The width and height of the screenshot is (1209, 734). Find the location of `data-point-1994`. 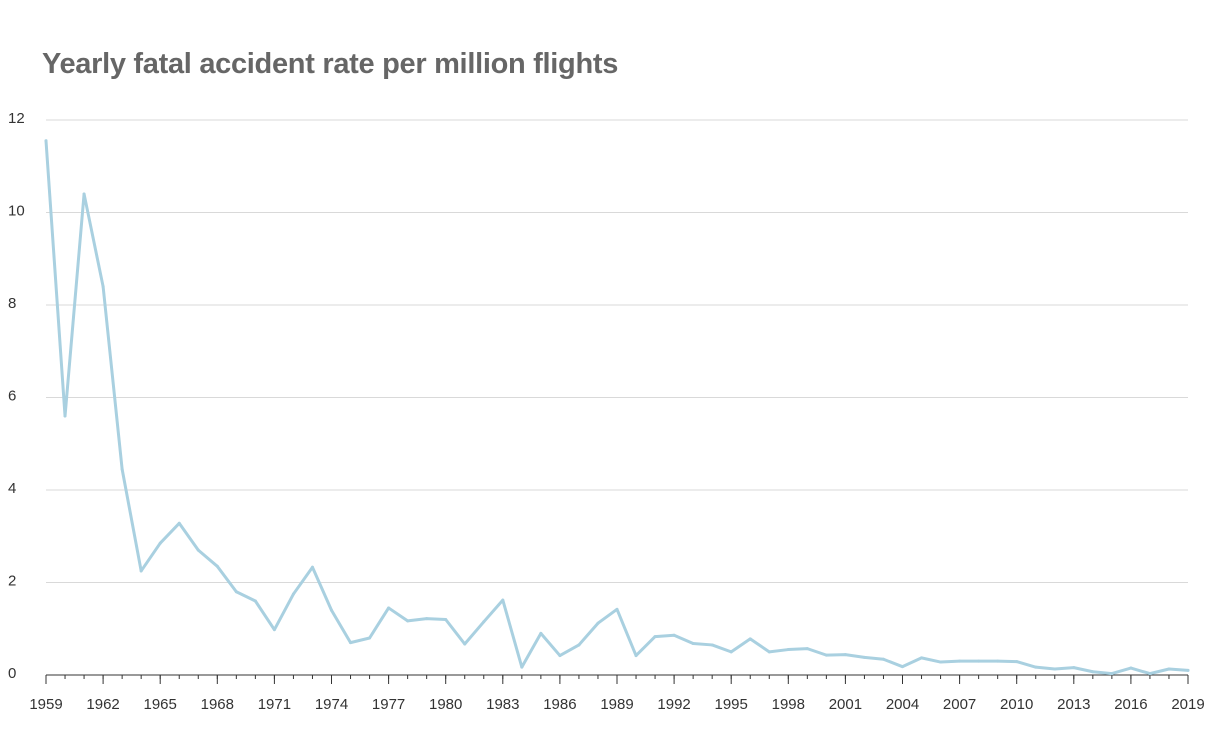

data-point-1994 is located at coordinates (712, 645).